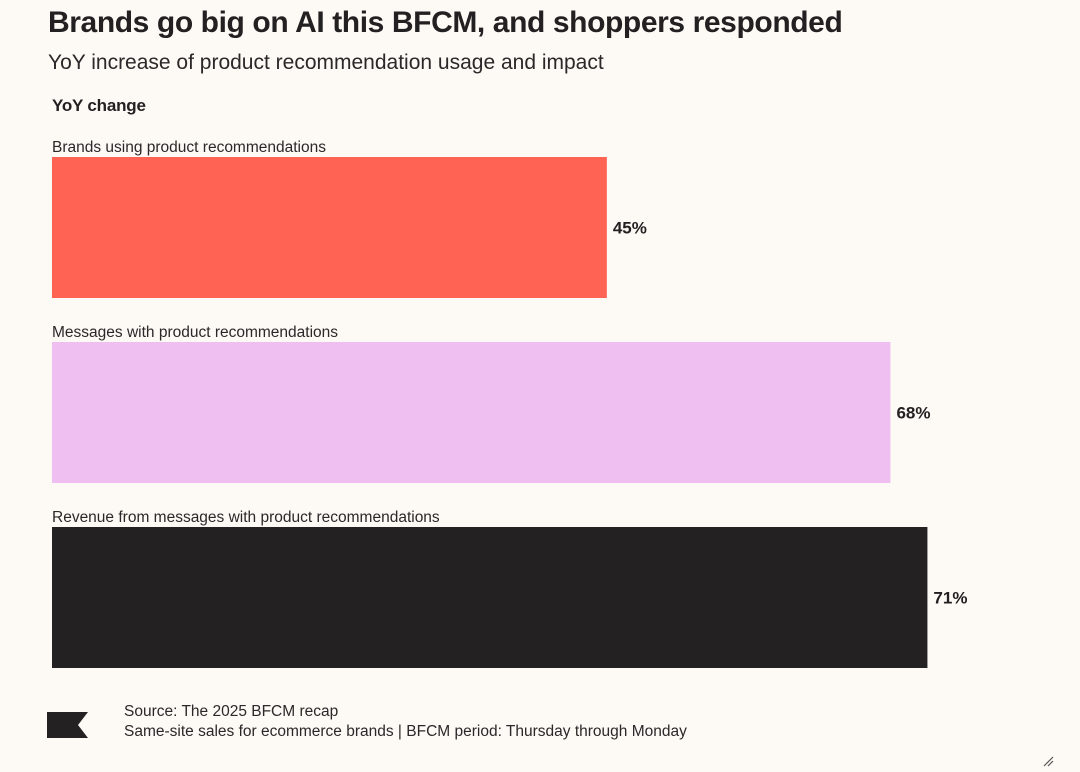 The height and width of the screenshot is (772, 1080). What do you see at coordinates (195, 332) in the screenshot?
I see `category-label-messages-with-product-recommendations: Messages with product recommendations` at bounding box center [195, 332].